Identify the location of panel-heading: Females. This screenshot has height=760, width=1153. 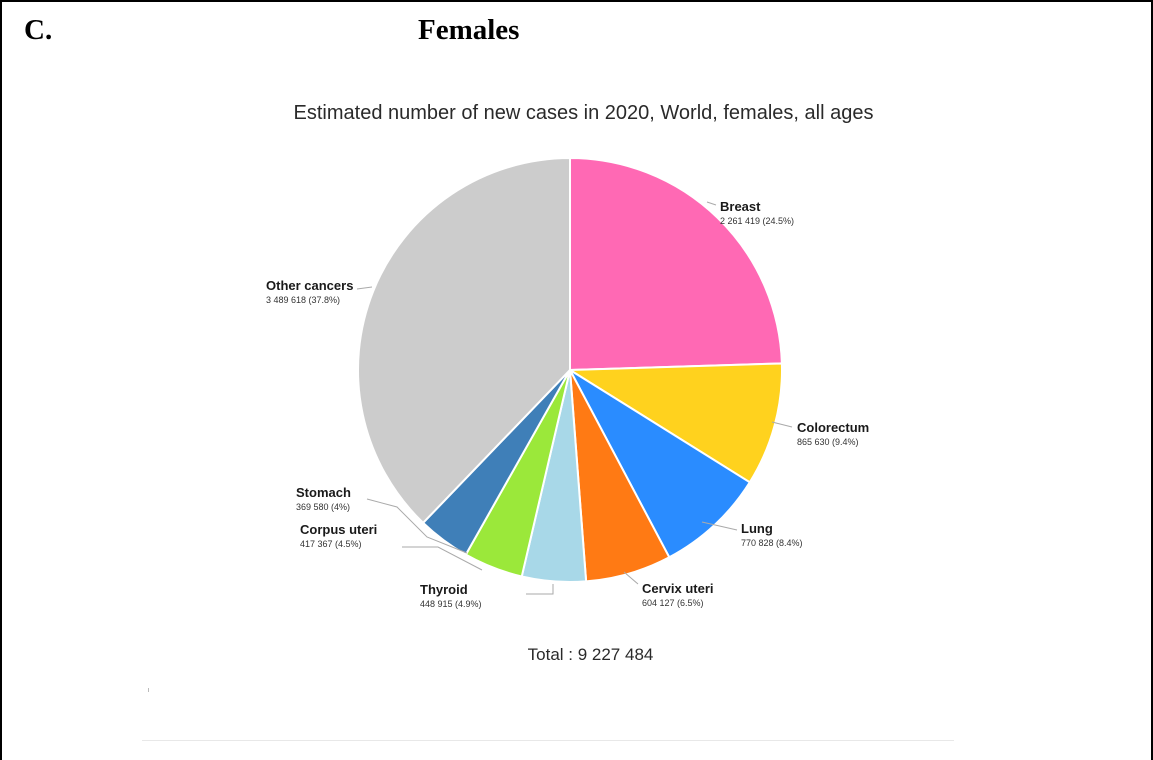
(469, 30).